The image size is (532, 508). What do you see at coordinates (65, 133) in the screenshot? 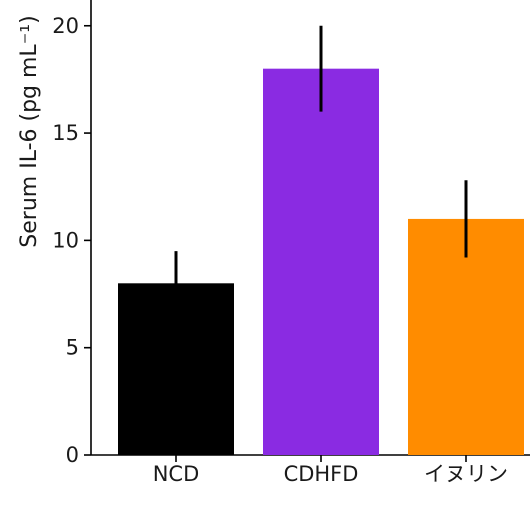
I see `y-tick-label: 15` at bounding box center [65, 133].